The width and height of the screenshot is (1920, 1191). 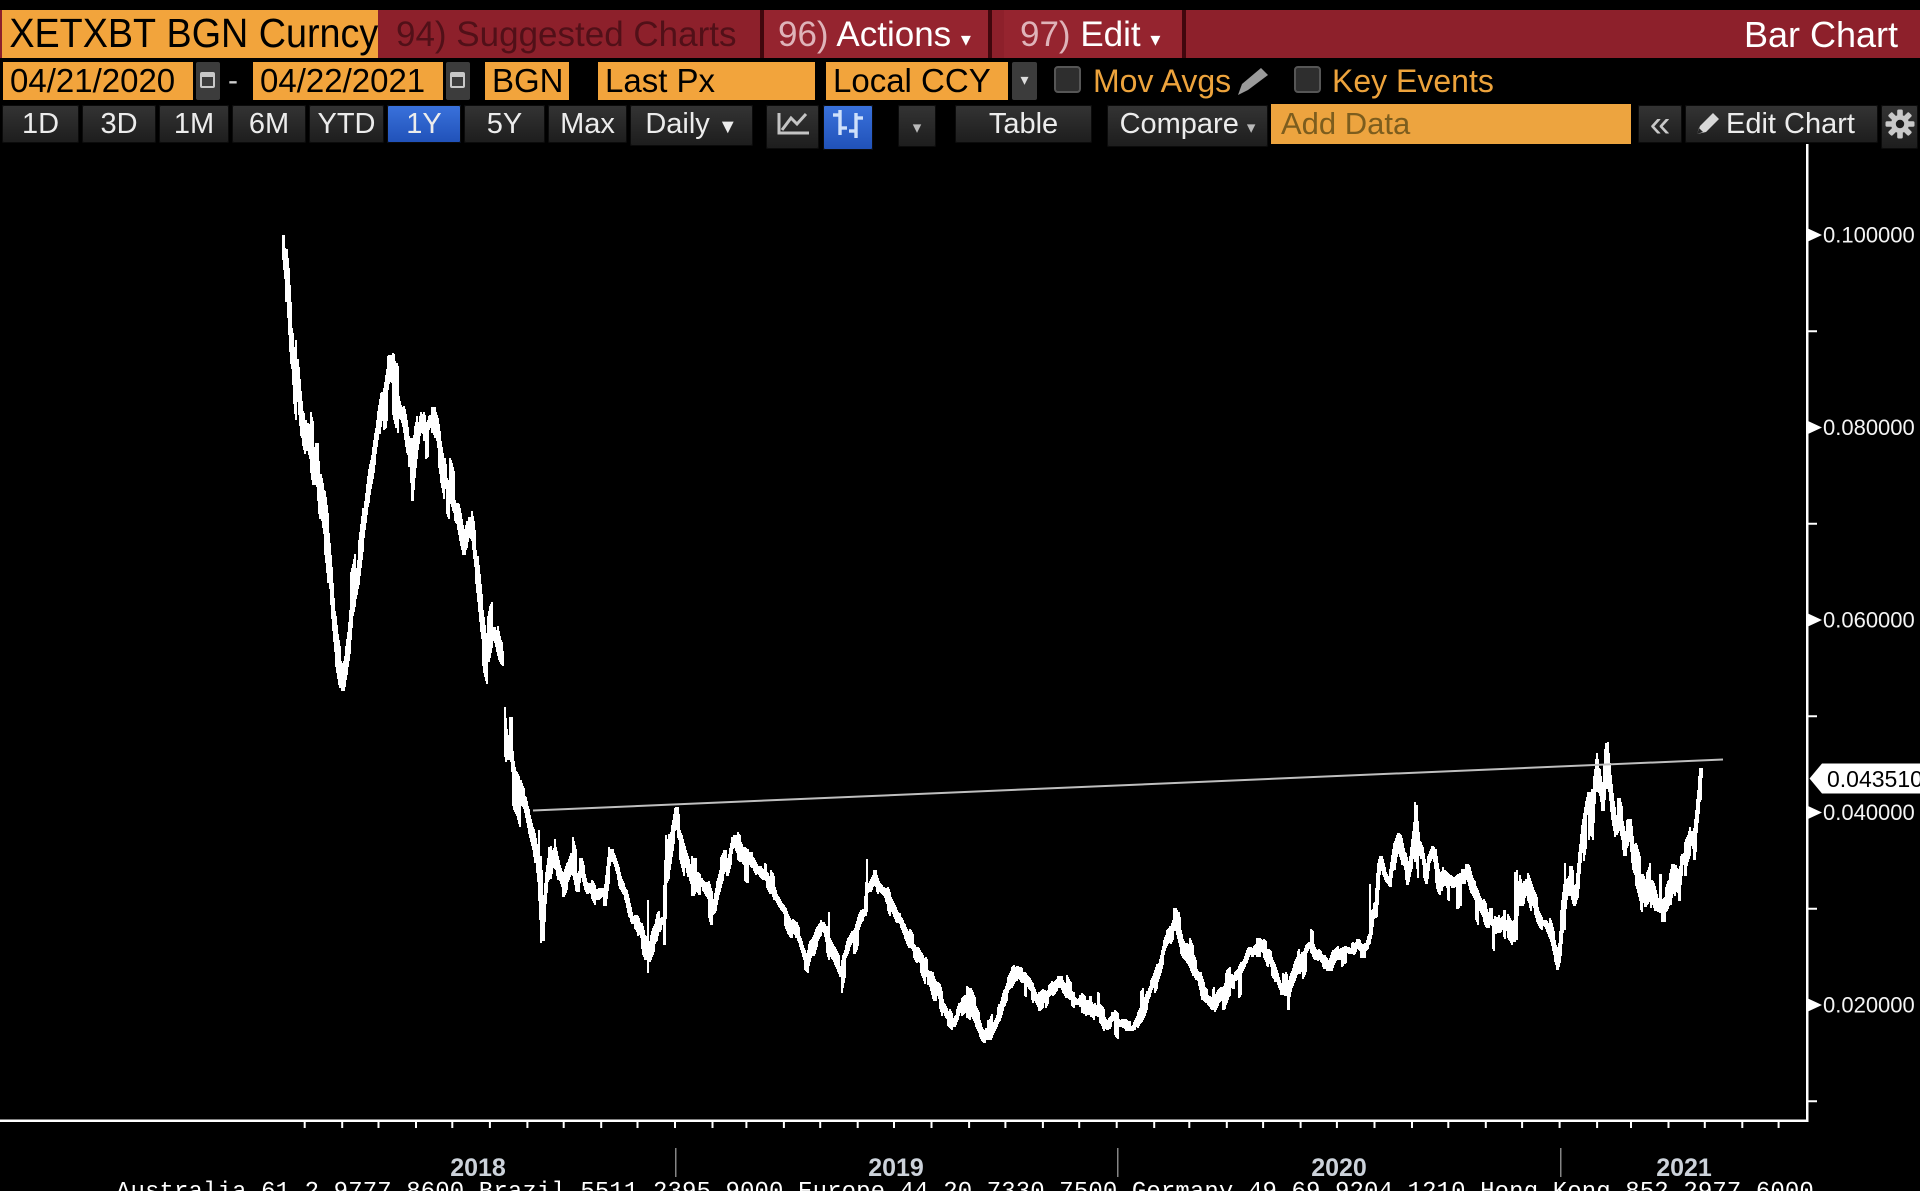 What do you see at coordinates (896, 1168) in the screenshot?
I see `svg-text: 2019` at bounding box center [896, 1168].